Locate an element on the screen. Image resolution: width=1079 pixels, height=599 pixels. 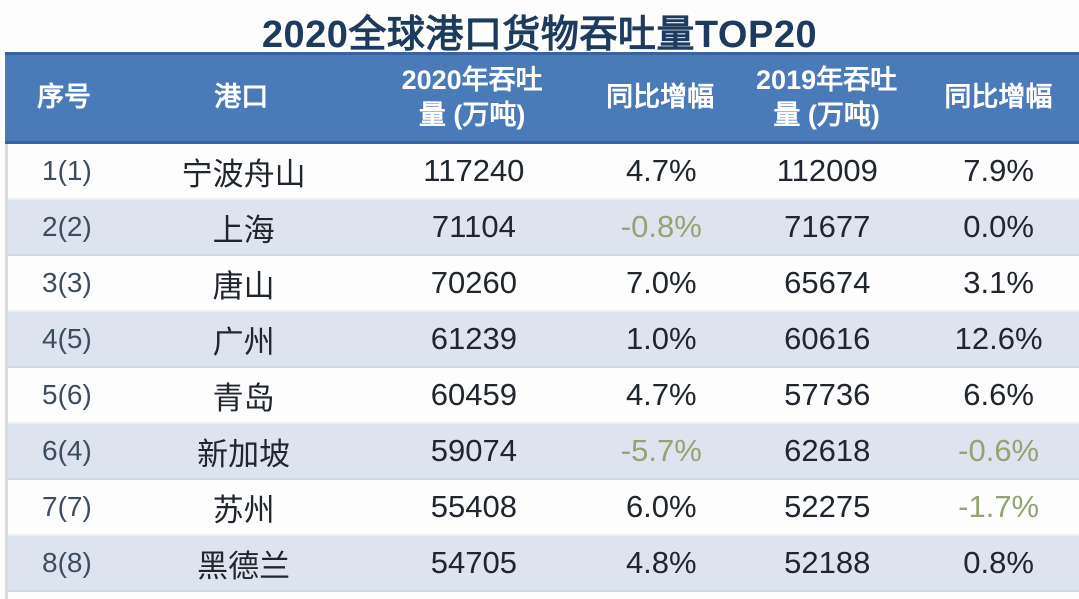
table-row: 5(6) 青岛 60459 4.7% 57736 6.6% is located at coordinates (543, 396).